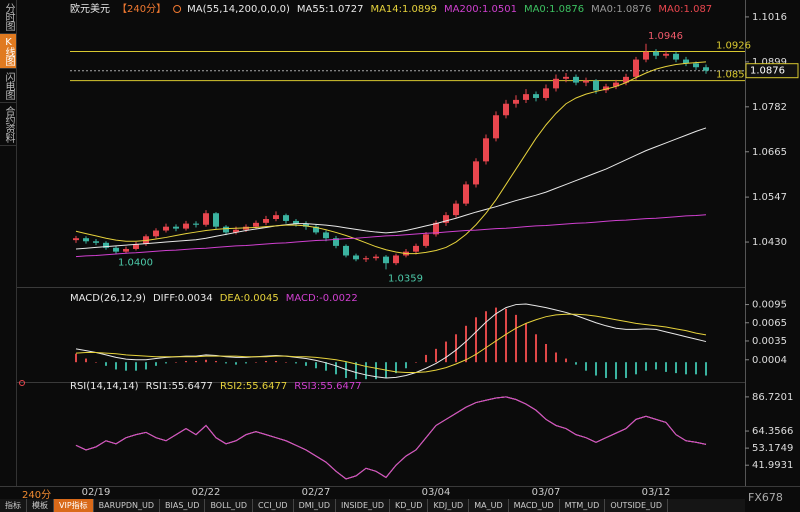  I want to click on toolbar-item: OUTSIDE_UD, so click(637, 505).